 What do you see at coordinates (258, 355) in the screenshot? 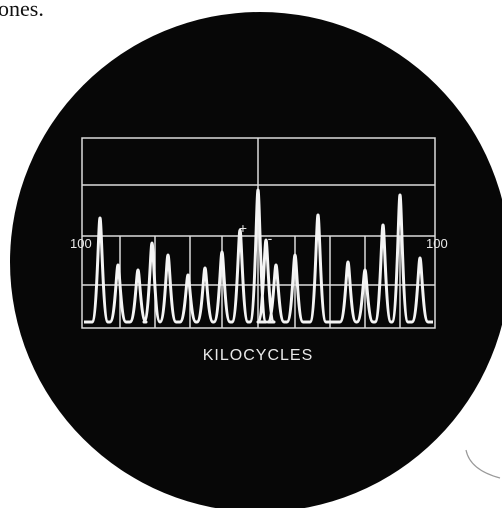
I see `axis-label: KILOCYCLES` at bounding box center [258, 355].